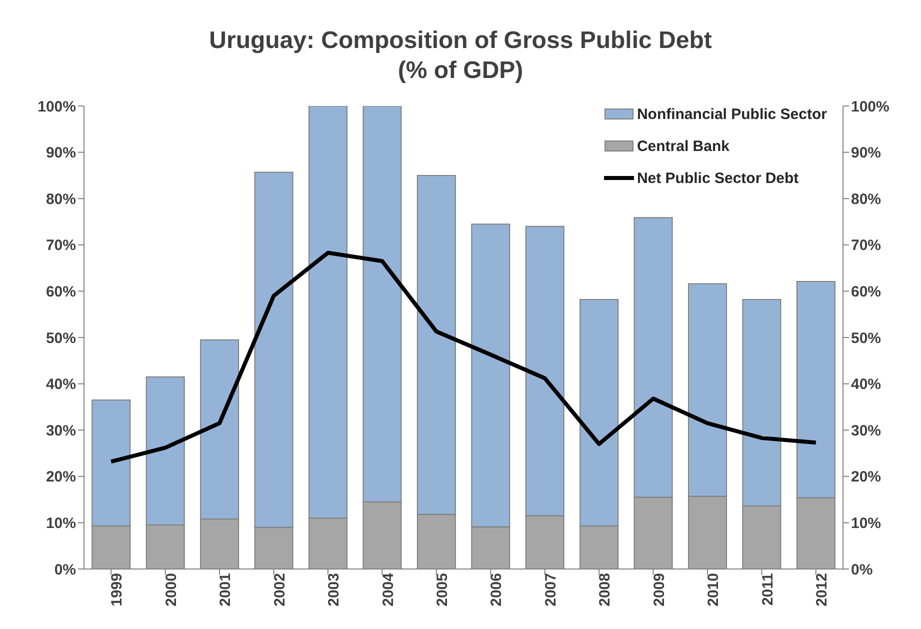  Describe the element at coordinates (443, 589) in the screenshot. I see `x-tick-label: 2005` at that location.